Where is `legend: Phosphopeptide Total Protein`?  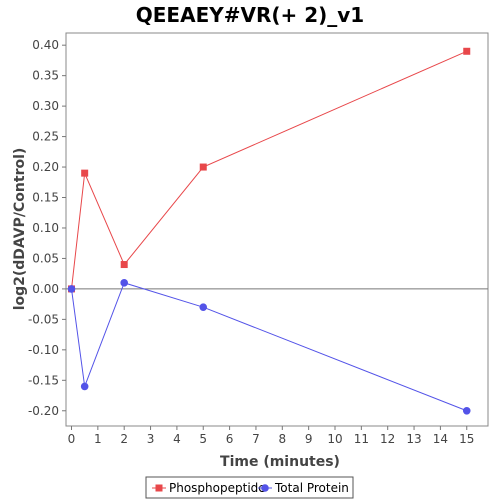 legend: Phosphopeptide Total Protein is located at coordinates (249, 487).